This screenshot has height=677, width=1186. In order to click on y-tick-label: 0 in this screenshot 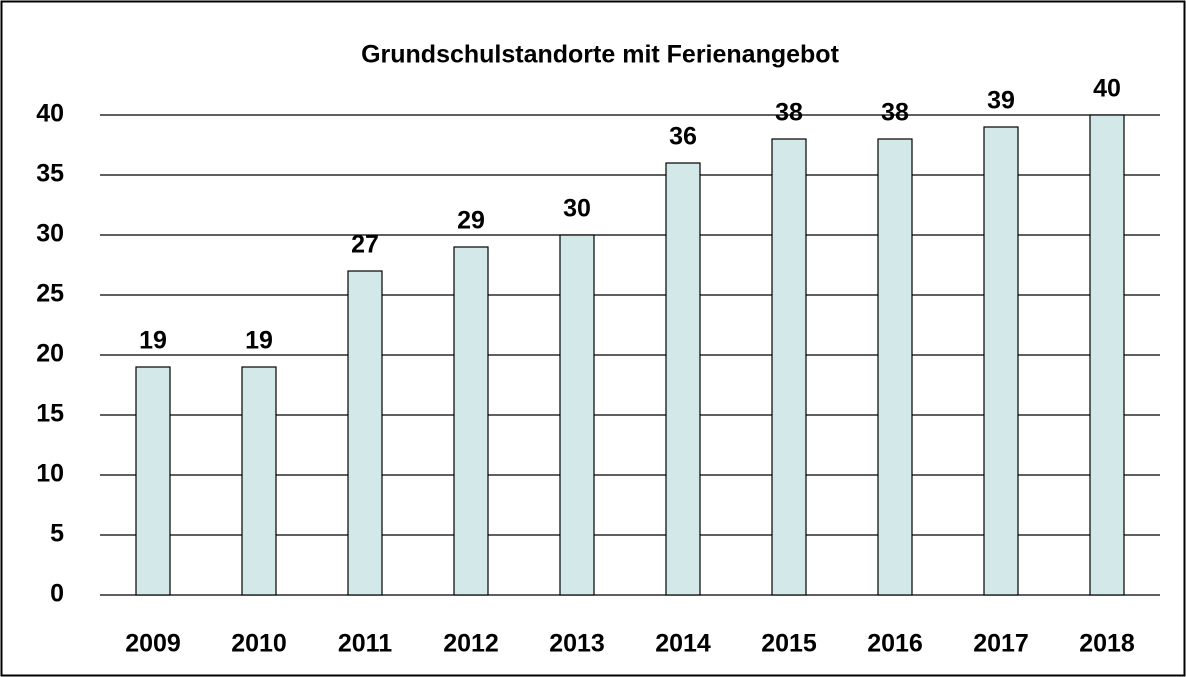, I will do `click(57, 594)`.